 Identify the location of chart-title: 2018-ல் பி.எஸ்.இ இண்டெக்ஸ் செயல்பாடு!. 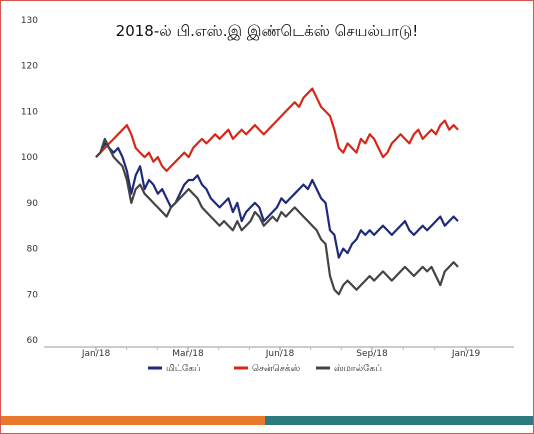
(267, 31).